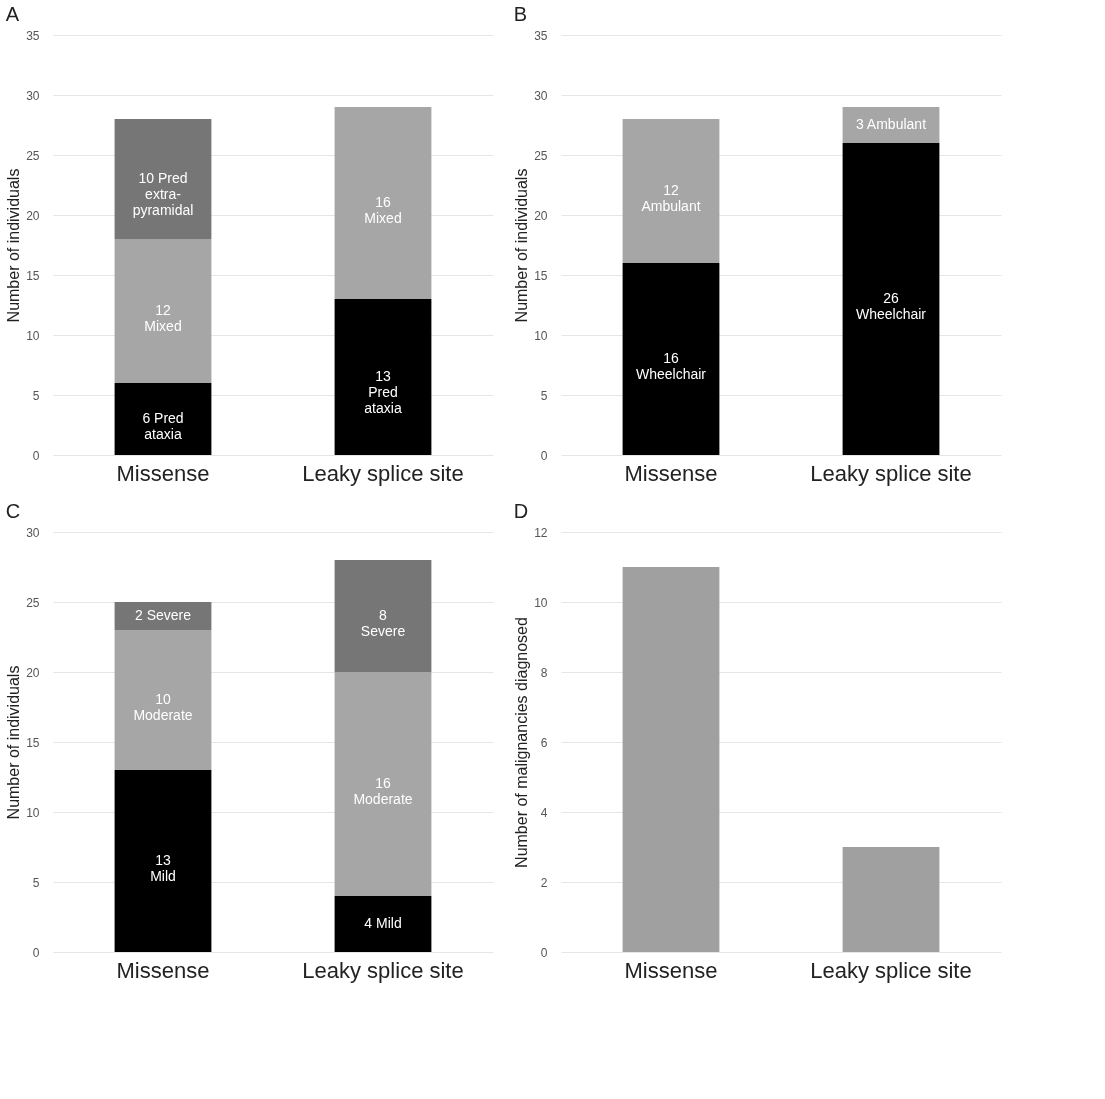  I want to click on chart-title: A, so click(12, 14).